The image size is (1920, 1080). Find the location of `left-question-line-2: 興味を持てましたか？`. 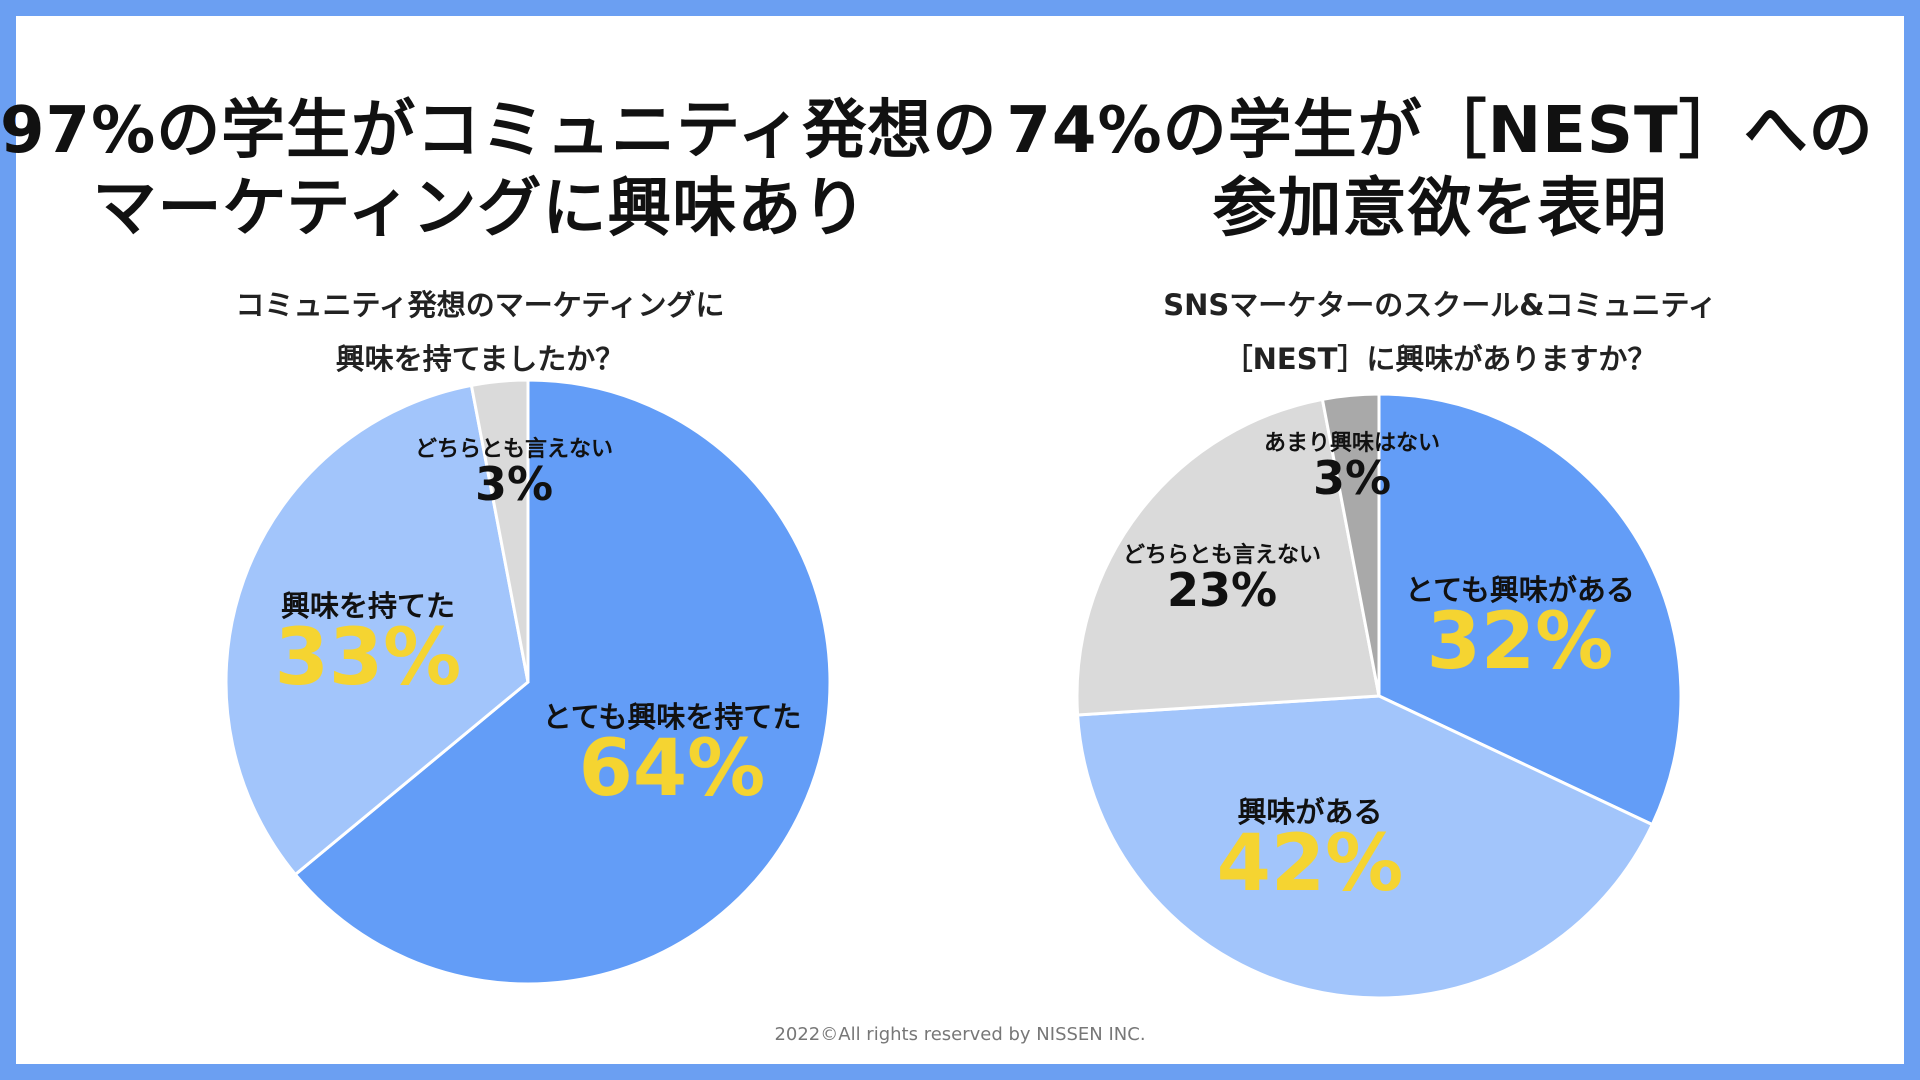

left-question-line-2: 興味を持てましたか？ is located at coordinates (480, 359).